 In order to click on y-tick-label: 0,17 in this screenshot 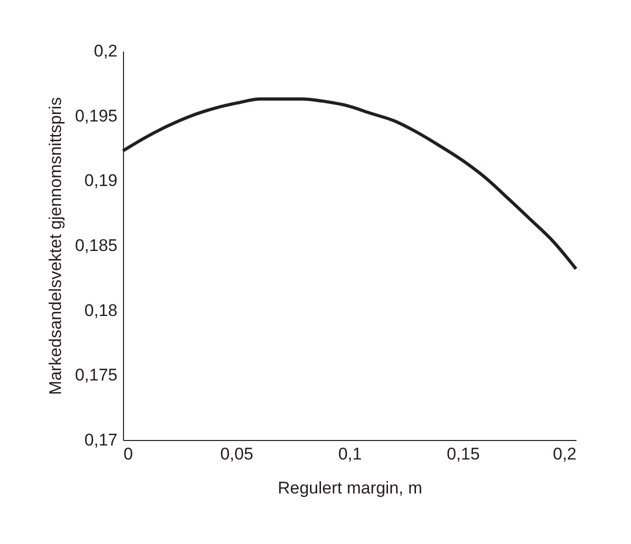, I will do `click(101, 440)`.